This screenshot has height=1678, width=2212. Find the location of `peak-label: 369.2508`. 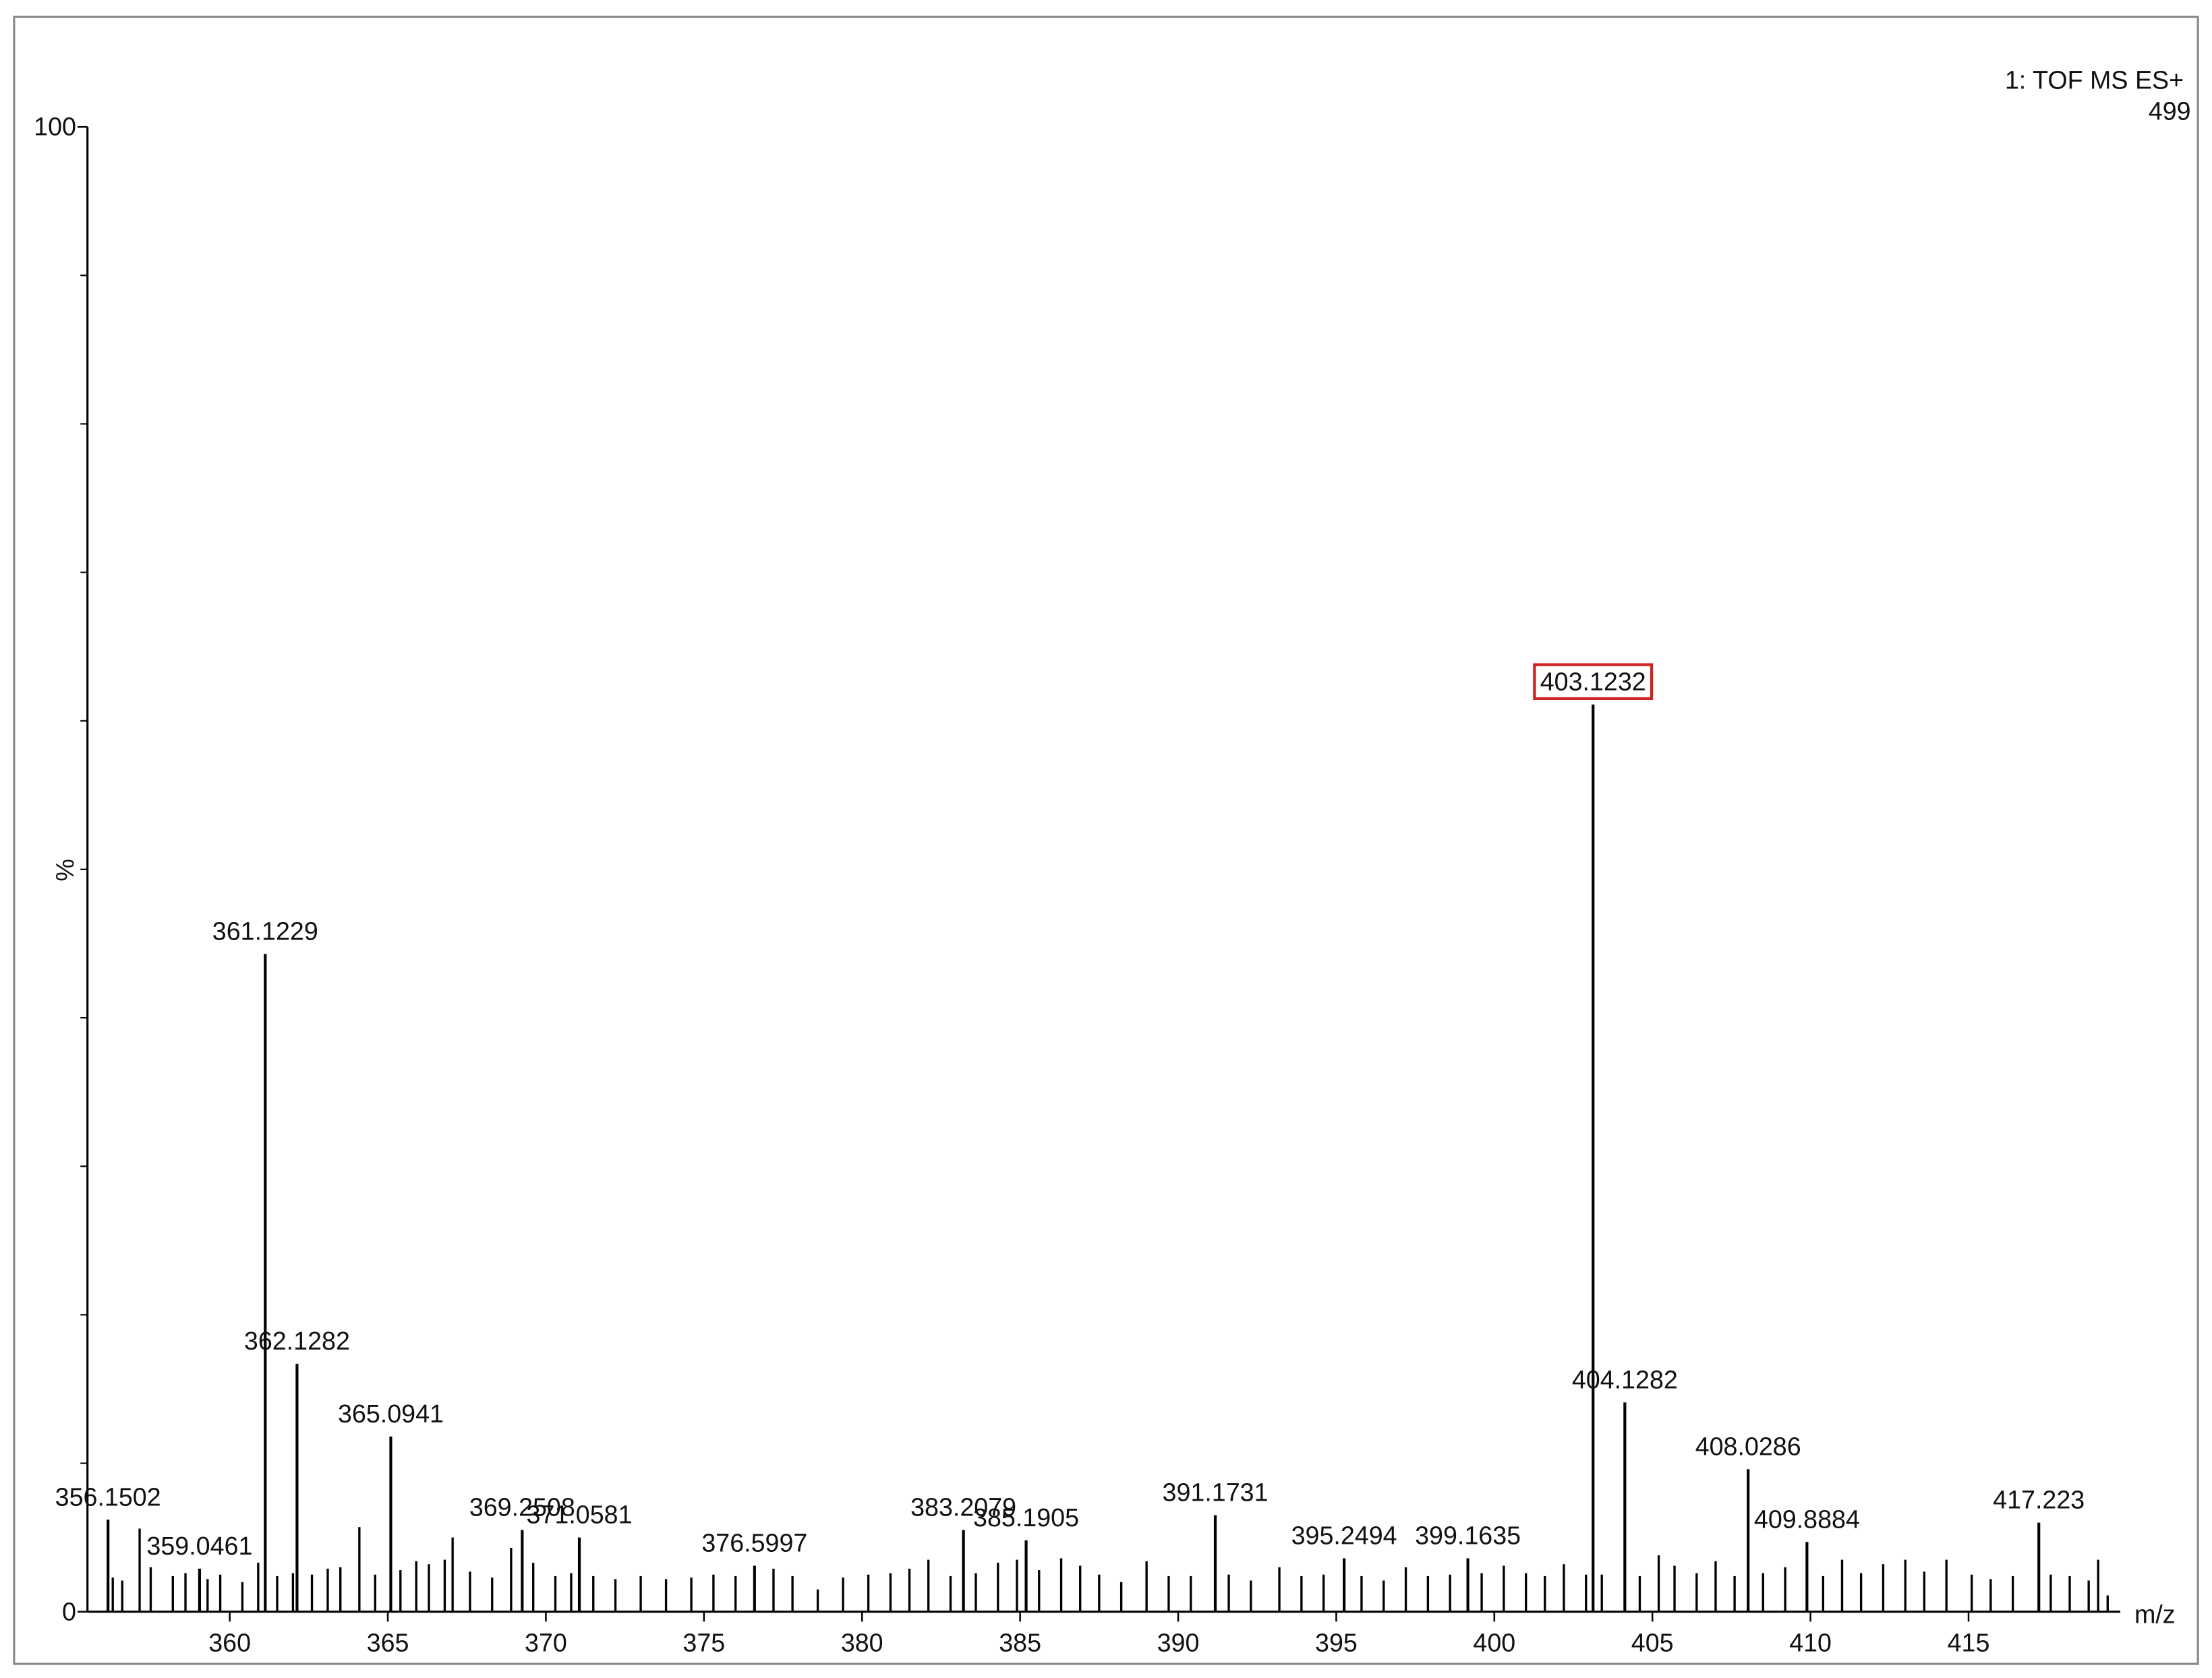

peak-label: 369.2508 is located at coordinates (522, 1507).